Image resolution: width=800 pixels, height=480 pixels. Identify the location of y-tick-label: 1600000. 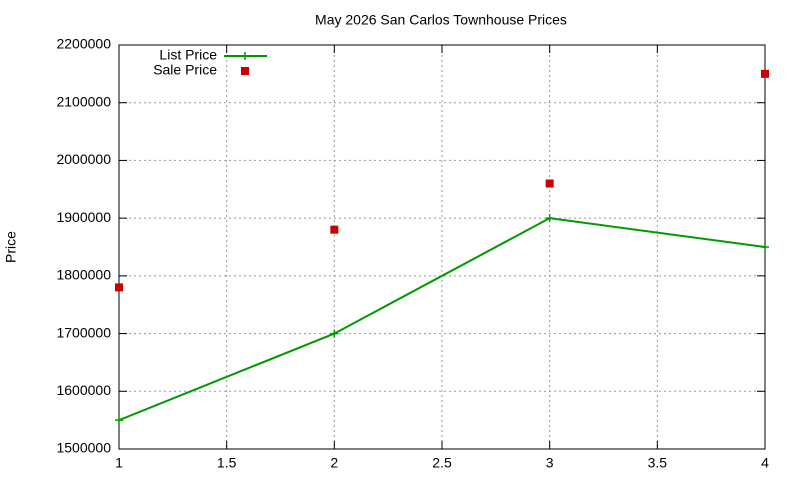
(83, 390).